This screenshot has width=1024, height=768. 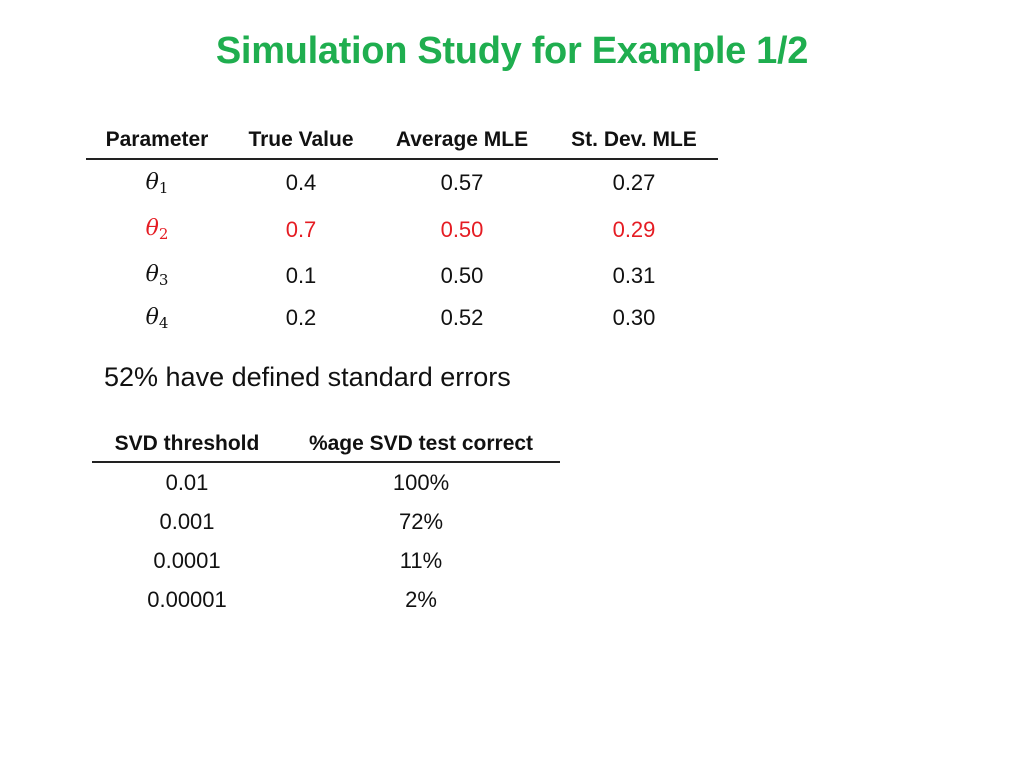 I want to click on svd-threshold-cell: 0.0001, so click(x=187, y=560).